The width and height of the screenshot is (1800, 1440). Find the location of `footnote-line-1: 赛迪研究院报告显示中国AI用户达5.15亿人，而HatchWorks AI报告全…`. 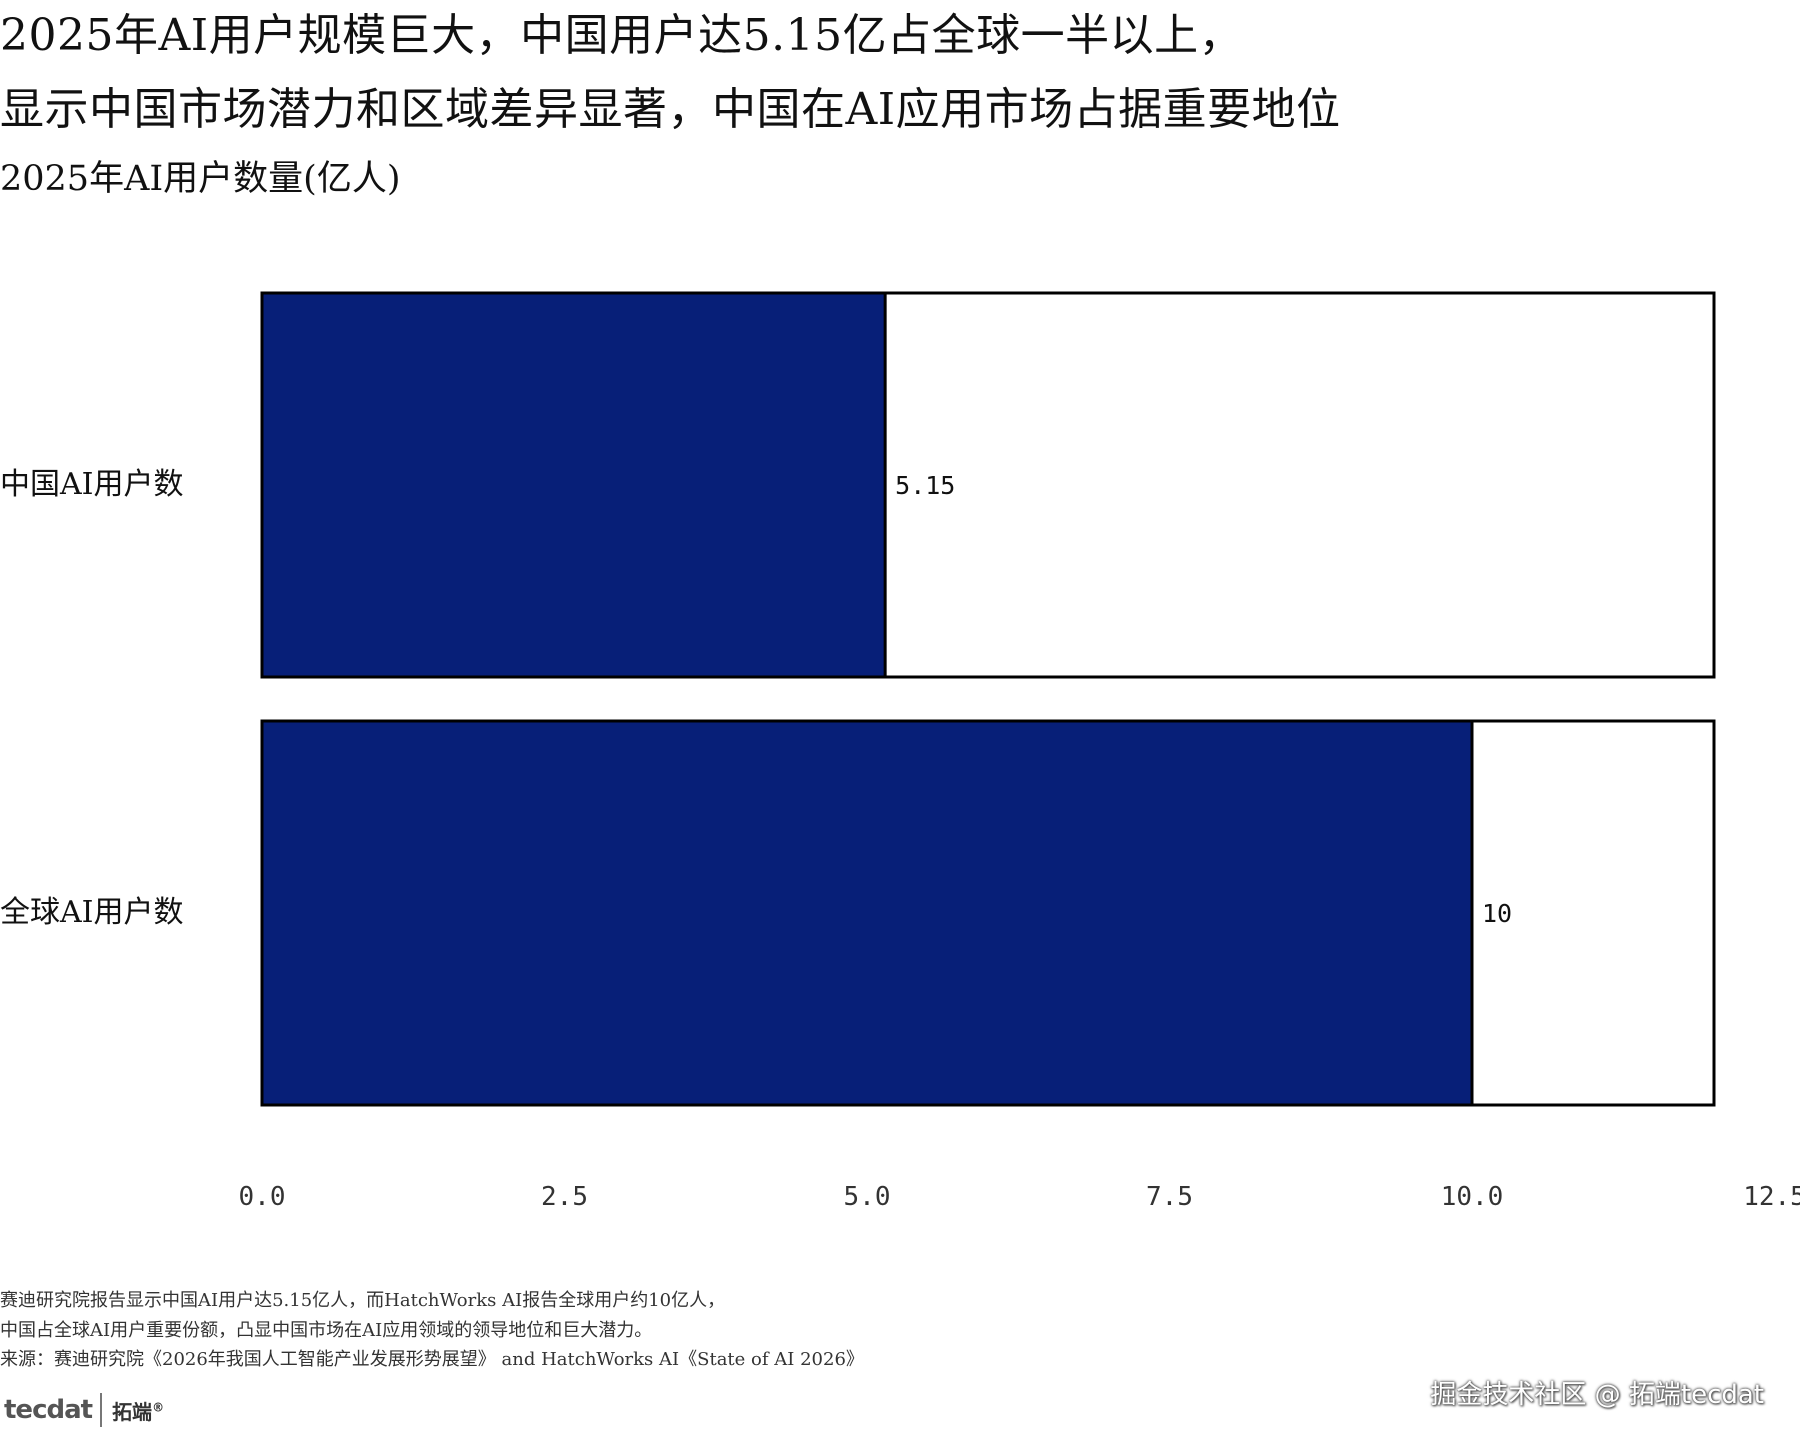

footnote-line-1: 赛迪研究院报告显示中国AI用户达5.15亿人，而HatchWorks AI报告全… is located at coordinates (363, 1300).